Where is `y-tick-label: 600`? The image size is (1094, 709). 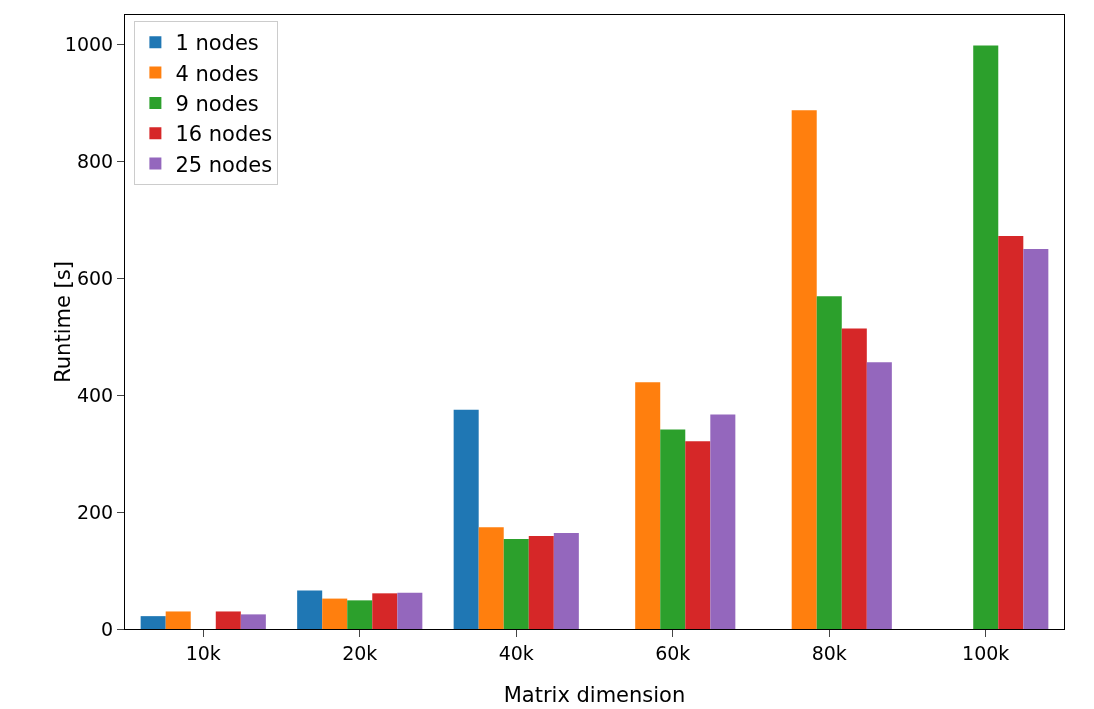
y-tick-label: 600 is located at coordinates (95, 277).